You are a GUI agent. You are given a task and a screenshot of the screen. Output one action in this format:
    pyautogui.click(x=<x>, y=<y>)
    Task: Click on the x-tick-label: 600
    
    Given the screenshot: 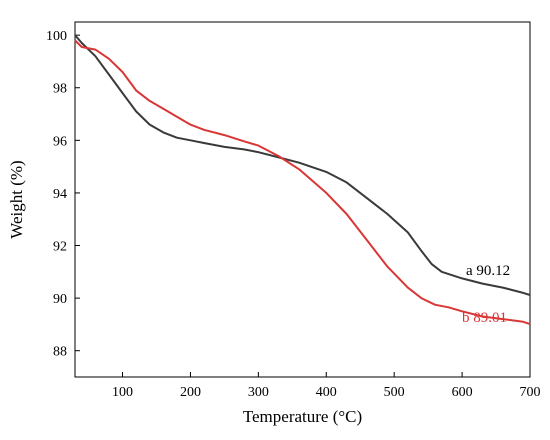 What is the action you would take?
    pyautogui.click(x=462, y=392)
    